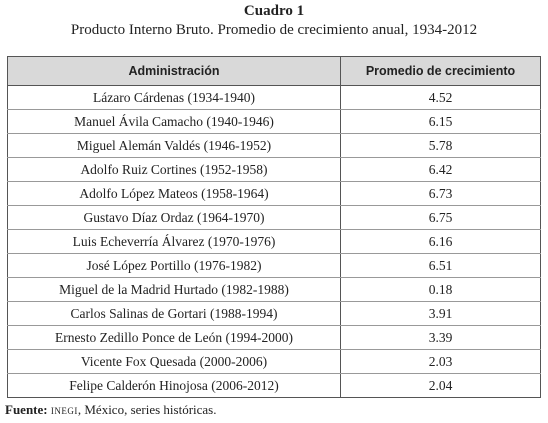 This screenshot has width=548, height=423. I want to click on header-row: Administración Promedio de crecimiento, so click(274, 71).